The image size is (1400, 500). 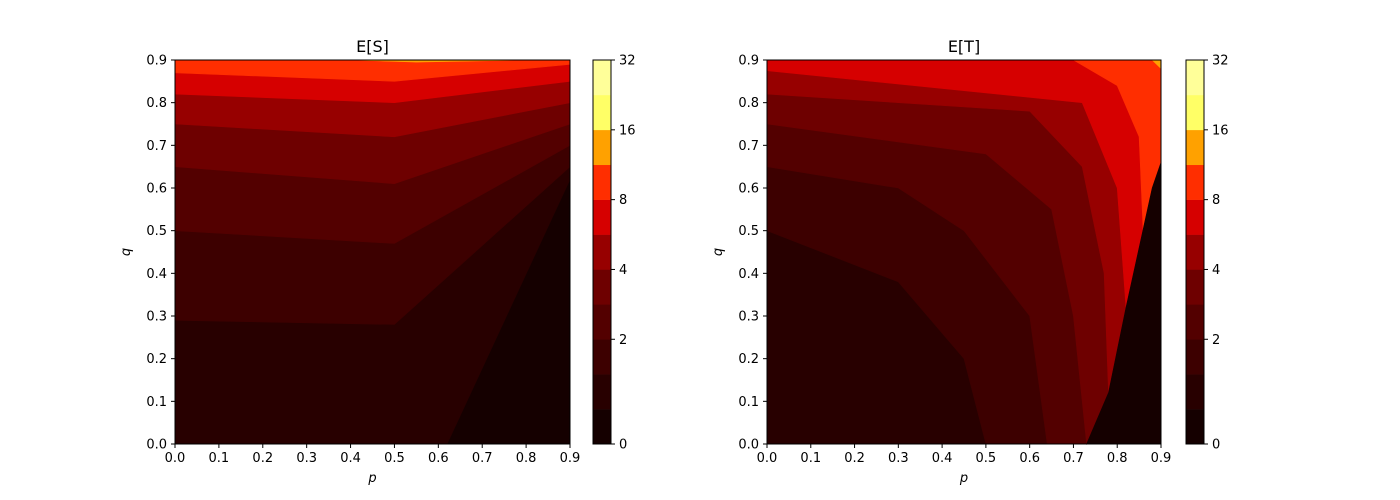 What do you see at coordinates (964, 46) in the screenshot?
I see `chart-title: E[T]` at bounding box center [964, 46].